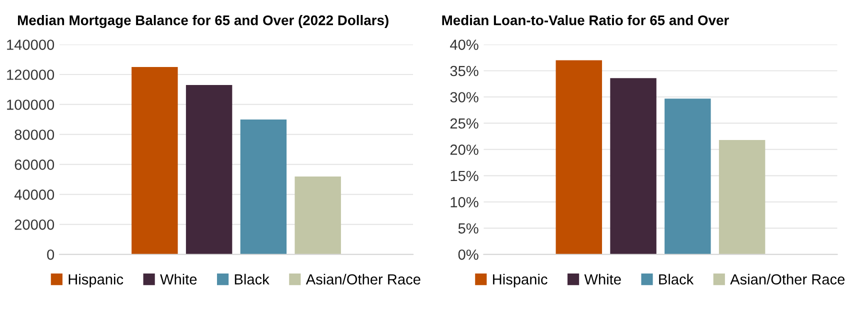 Image resolution: width=850 pixels, height=318 pixels. What do you see at coordinates (34, 165) in the screenshot?
I see `y-tick-label: 60000` at bounding box center [34, 165].